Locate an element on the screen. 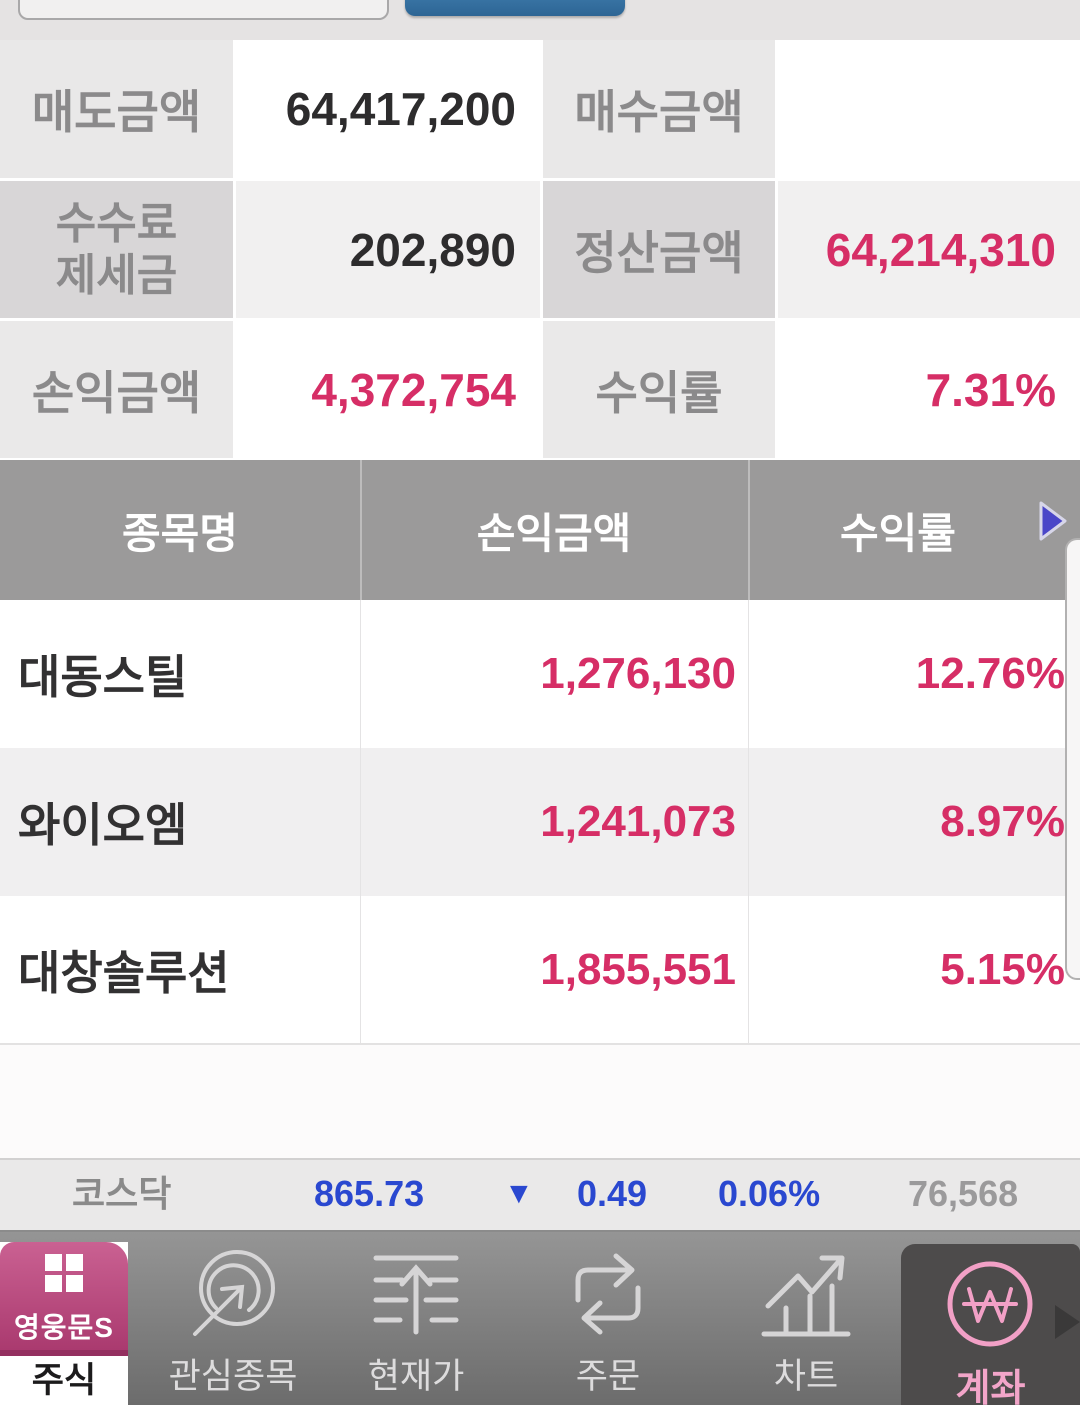  fee-label-line2: 제세금 is located at coordinates (116, 275).